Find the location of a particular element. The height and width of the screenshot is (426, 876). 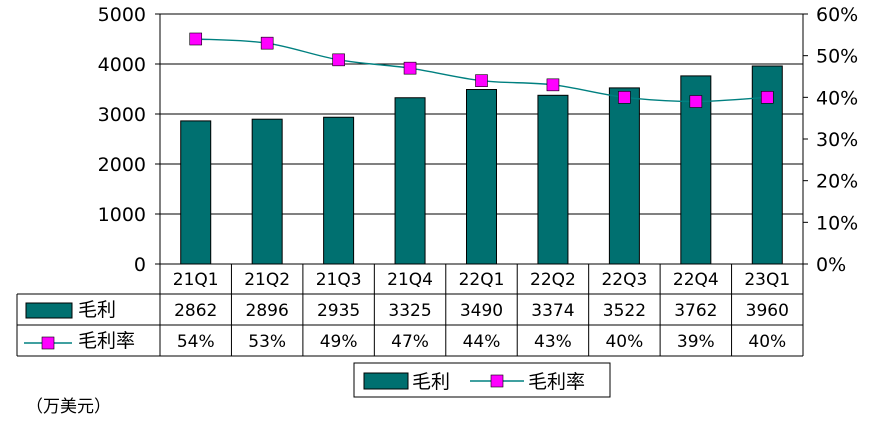

left-axis-tick-label: 5000 is located at coordinates (122, 15).